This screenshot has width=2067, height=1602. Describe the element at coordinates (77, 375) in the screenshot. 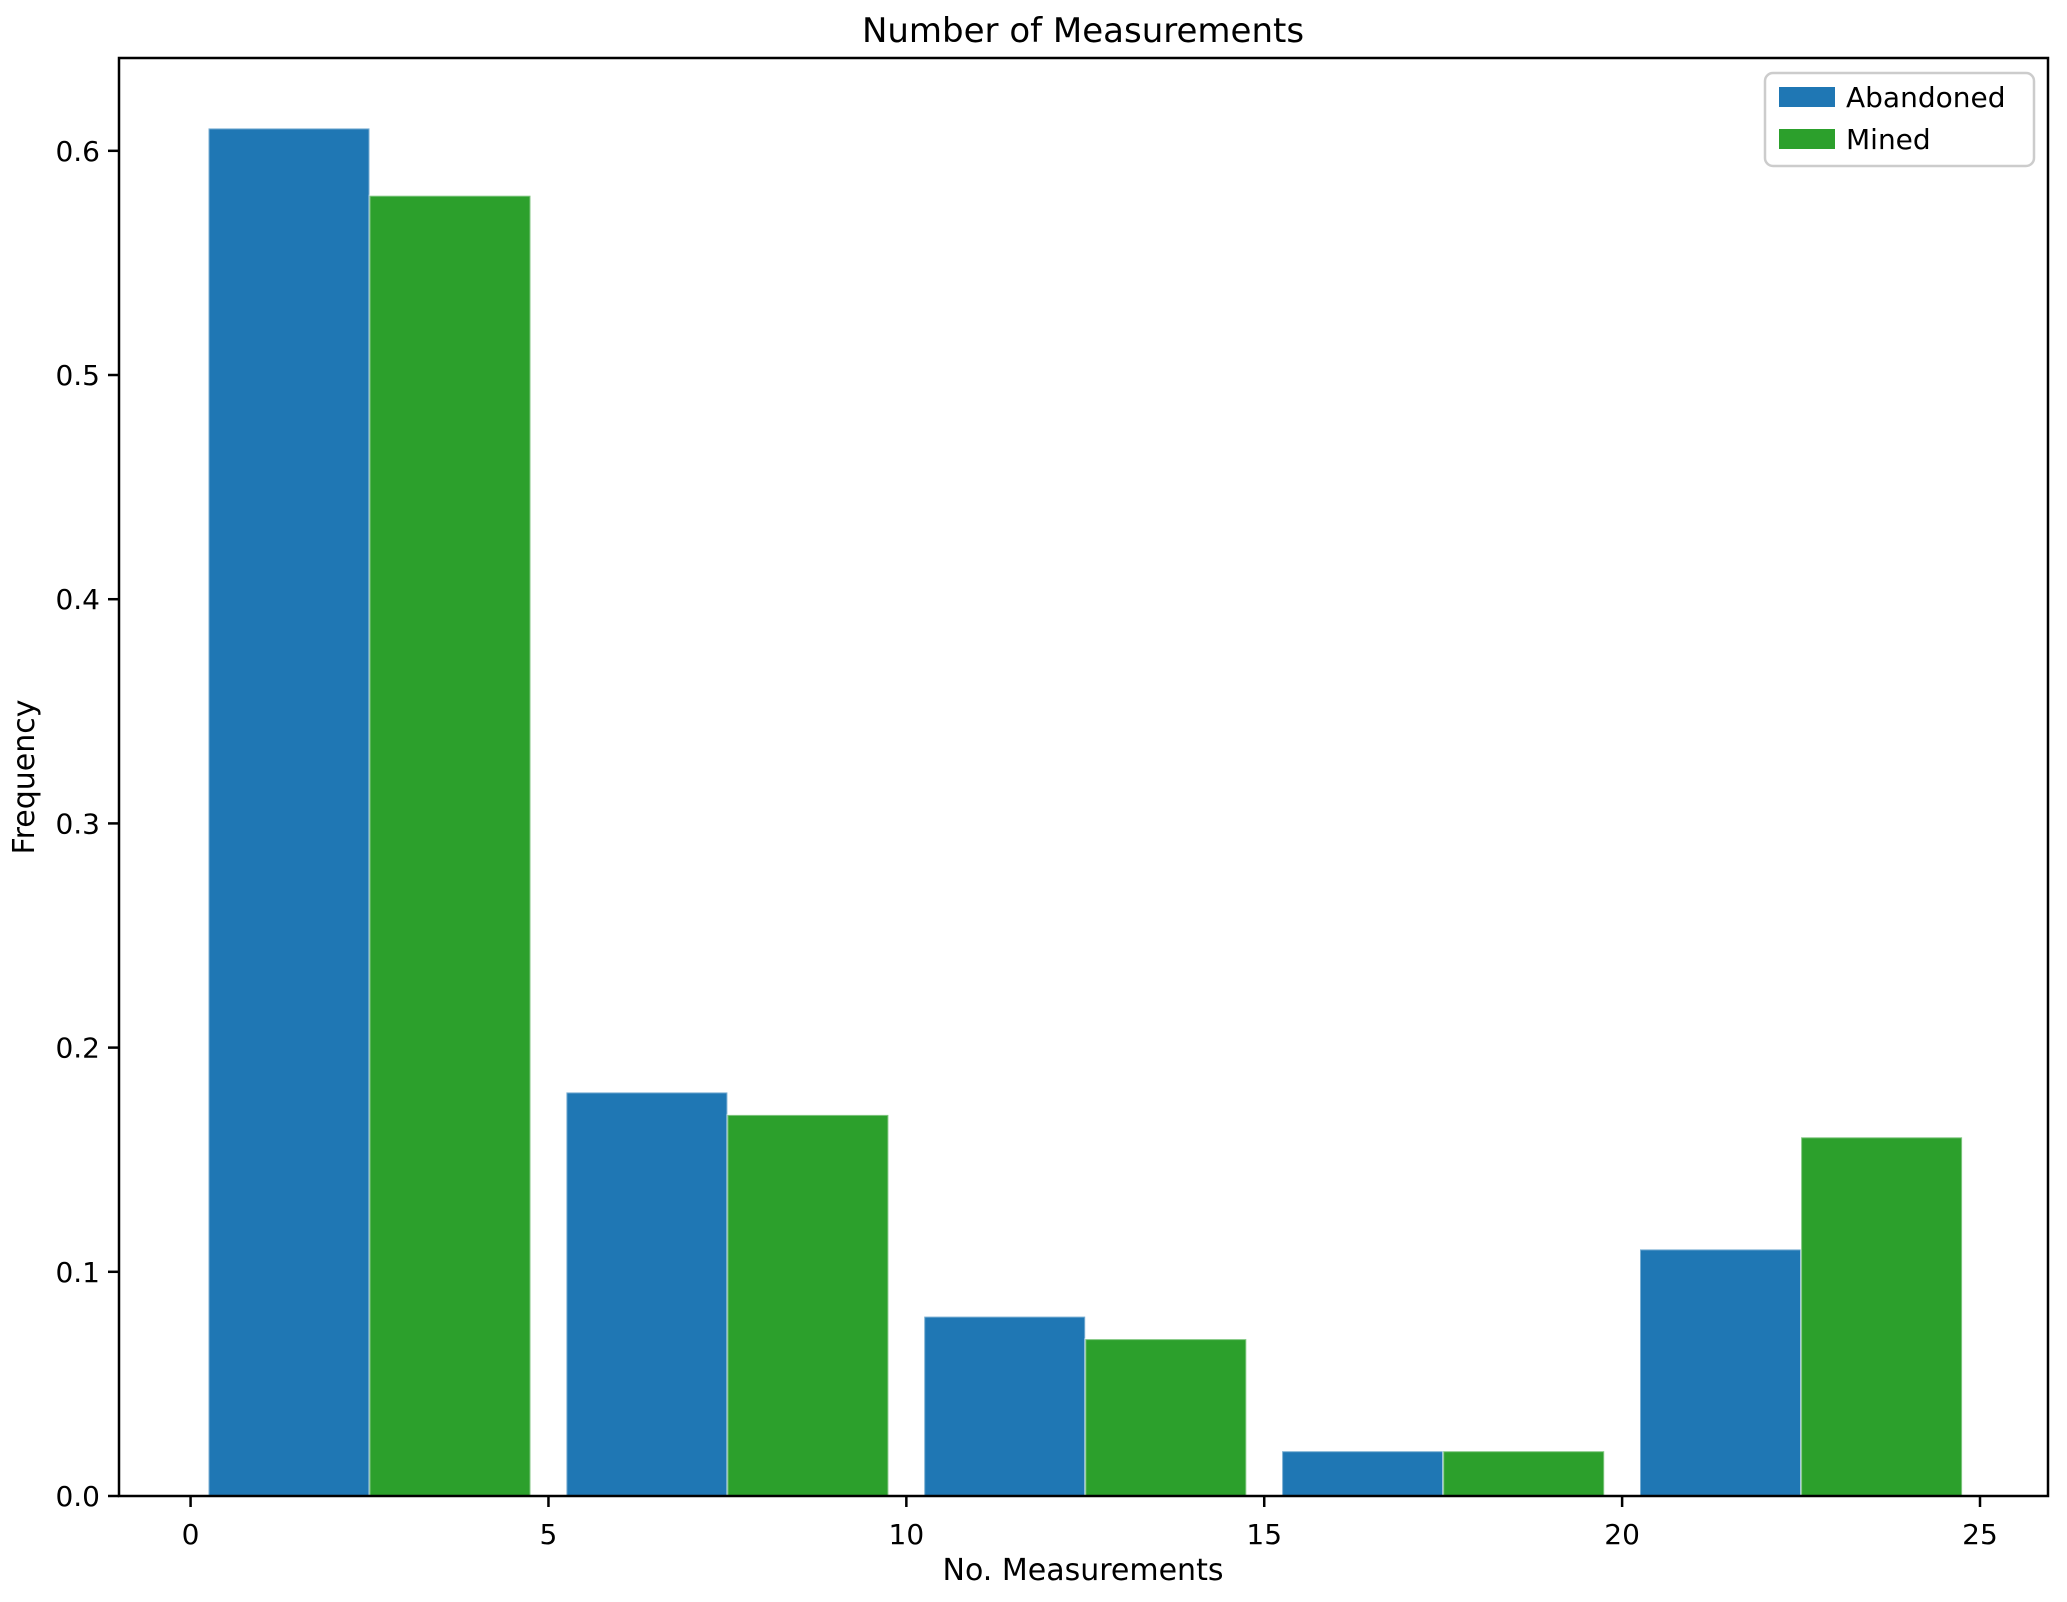

I see `y-tick-label-0.5: 0.5` at that location.